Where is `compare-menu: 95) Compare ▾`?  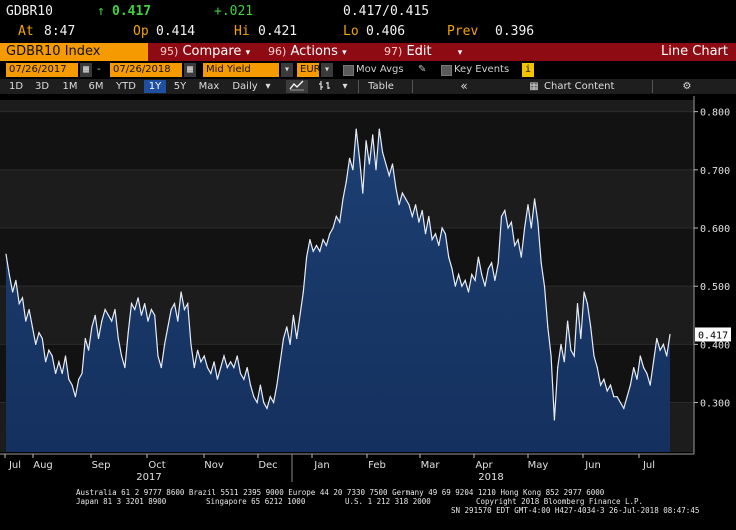
compare-menu: 95) Compare ▾ is located at coordinates (205, 52).